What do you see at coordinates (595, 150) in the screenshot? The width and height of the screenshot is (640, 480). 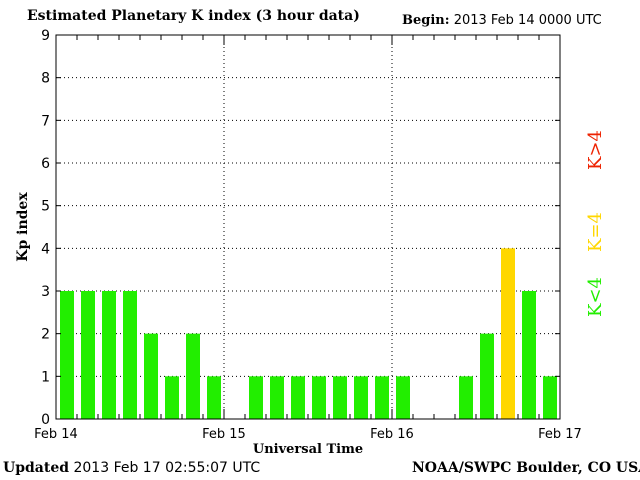 I see `legend-item: K>4` at bounding box center [595, 150].